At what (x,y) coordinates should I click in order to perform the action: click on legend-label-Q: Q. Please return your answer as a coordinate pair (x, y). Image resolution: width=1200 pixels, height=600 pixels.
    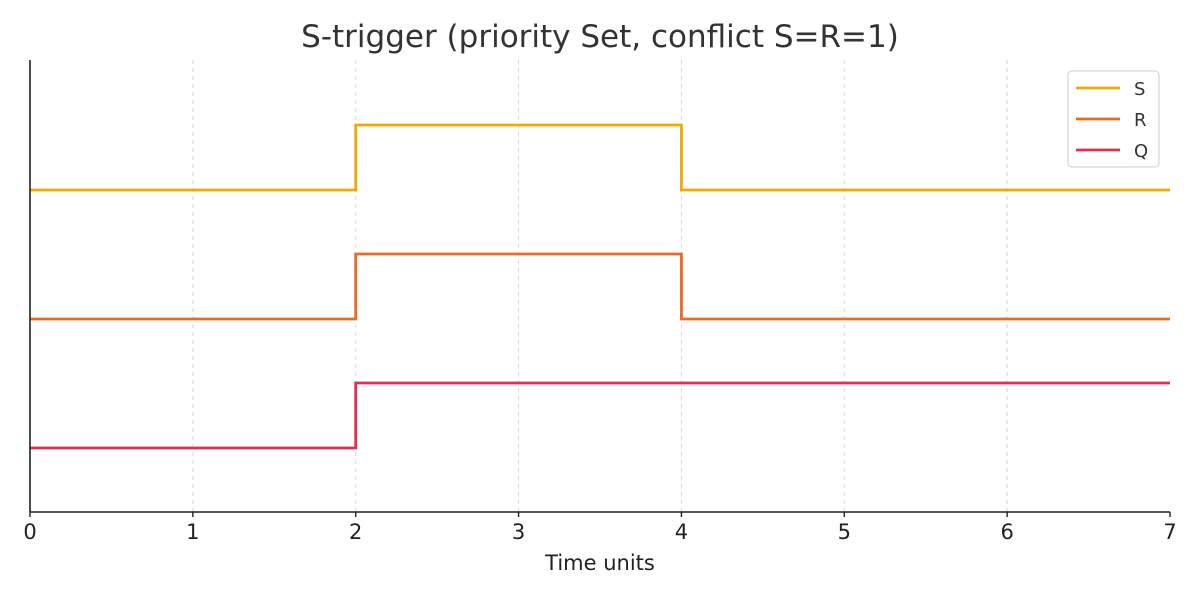
    Looking at the image, I should click on (1141, 151).